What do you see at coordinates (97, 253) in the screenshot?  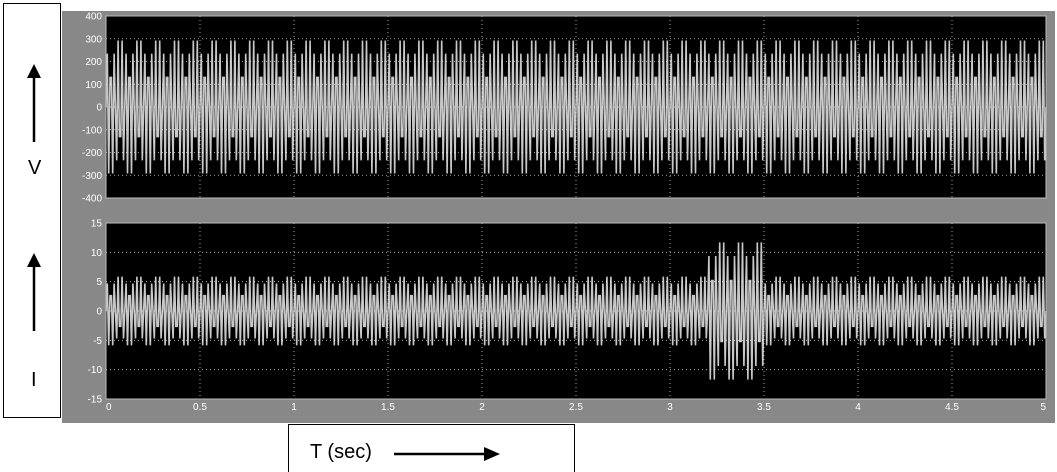 I see `y-tick-label: 10` at bounding box center [97, 253].